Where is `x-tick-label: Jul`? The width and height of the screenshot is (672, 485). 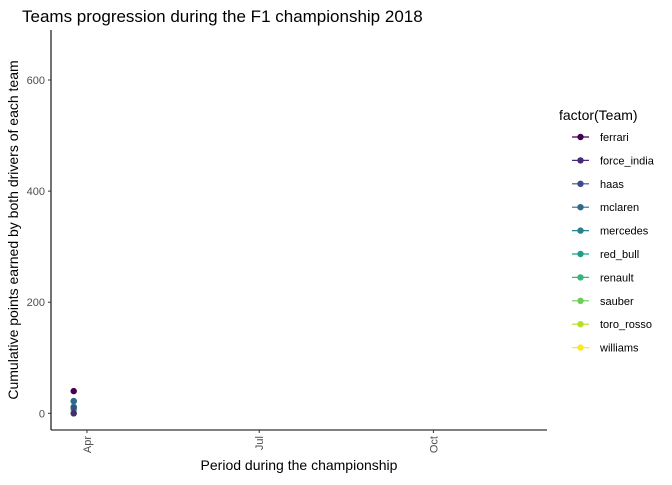
x-tick-label: Jul is located at coordinates (260, 443).